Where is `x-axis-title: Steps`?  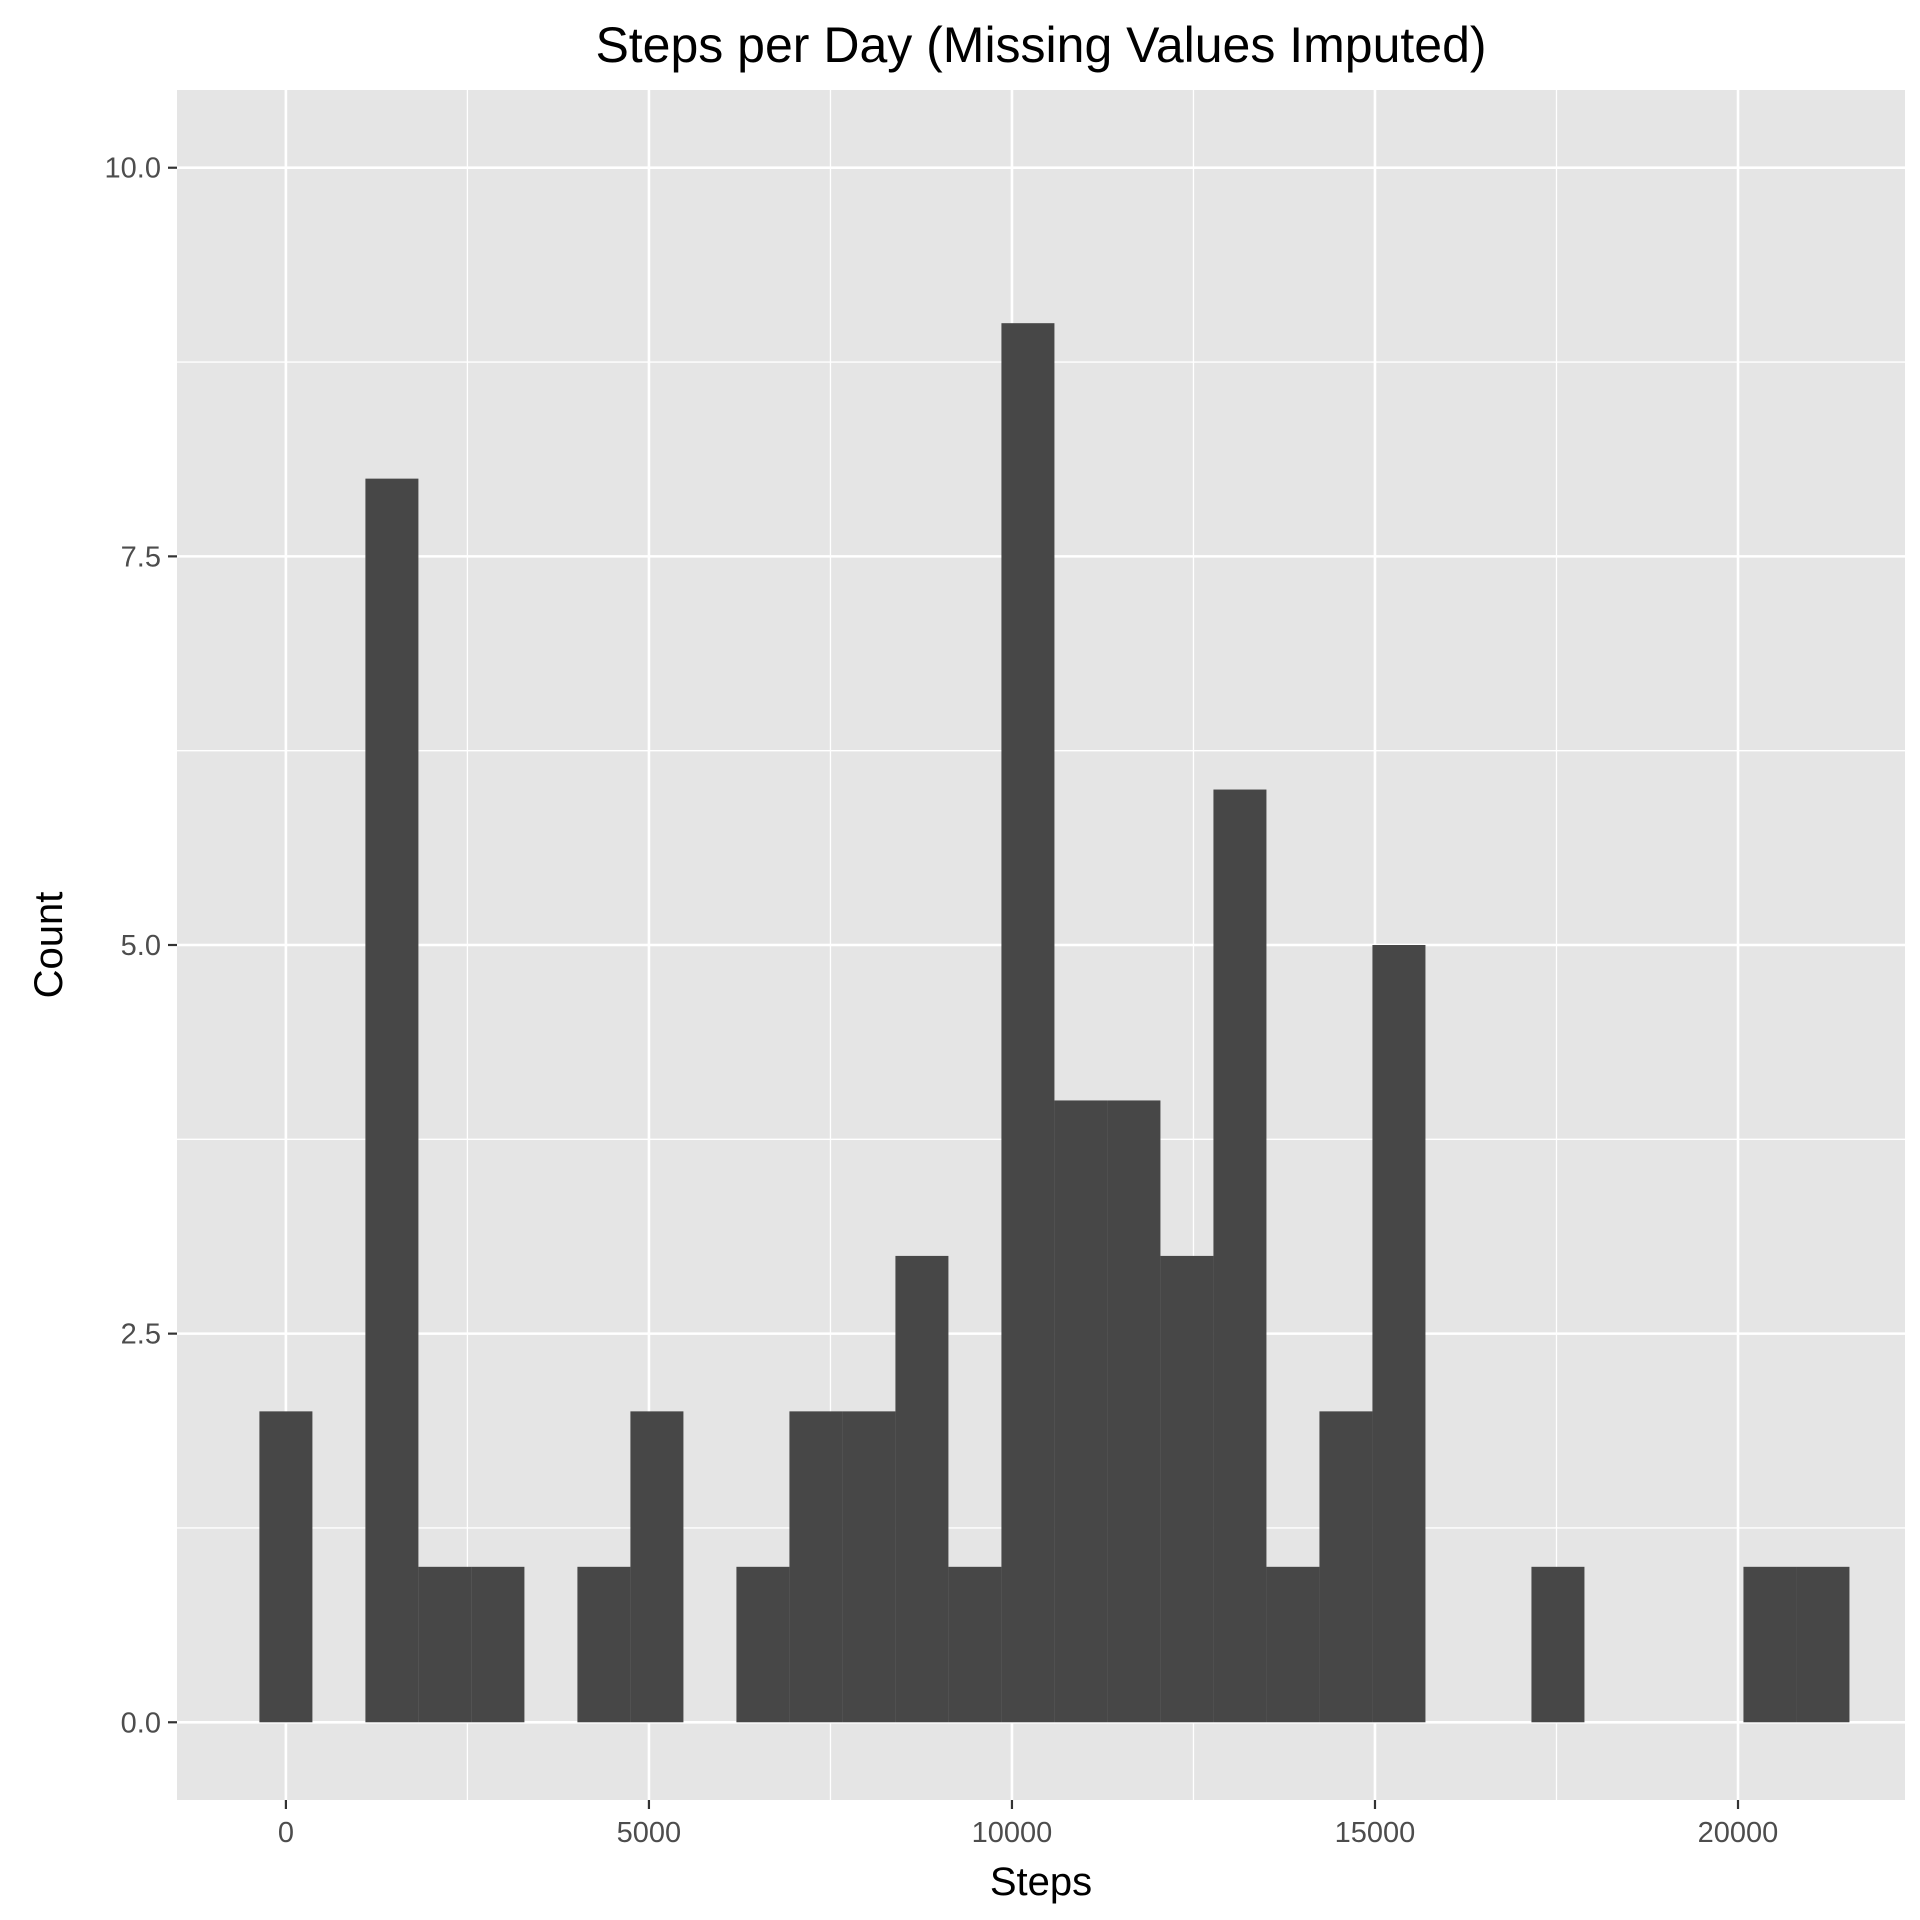
x-axis-title: Steps is located at coordinates (1041, 1882).